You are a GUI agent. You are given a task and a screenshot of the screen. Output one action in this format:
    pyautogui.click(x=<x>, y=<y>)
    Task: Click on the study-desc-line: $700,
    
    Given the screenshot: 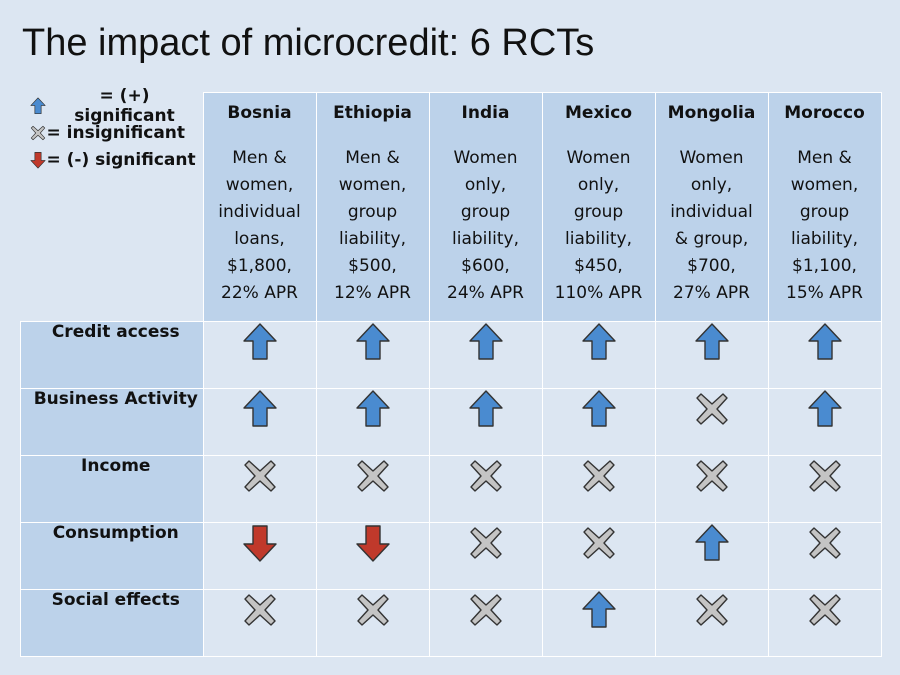 What is the action you would take?
    pyautogui.click(x=711, y=266)
    